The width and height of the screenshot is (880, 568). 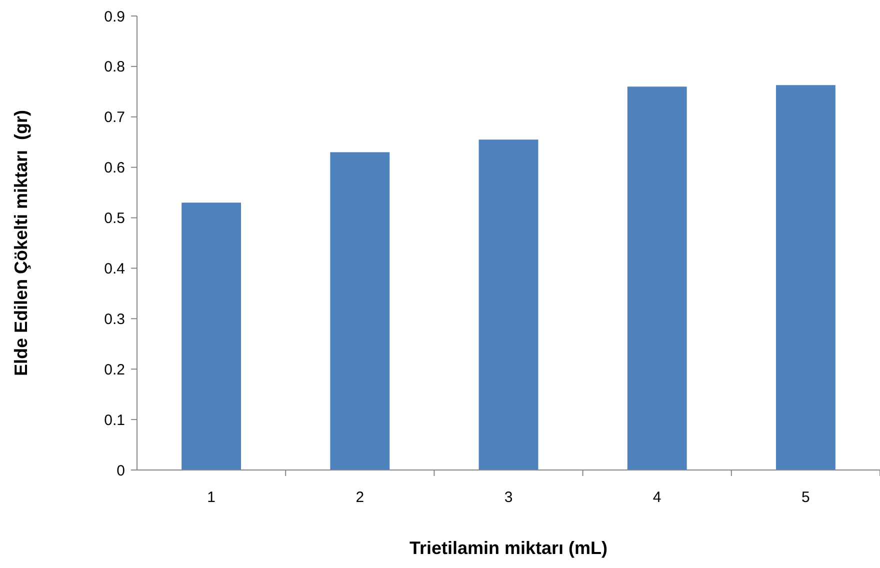 I want to click on y-tick-label: 0.2, so click(x=114, y=369).